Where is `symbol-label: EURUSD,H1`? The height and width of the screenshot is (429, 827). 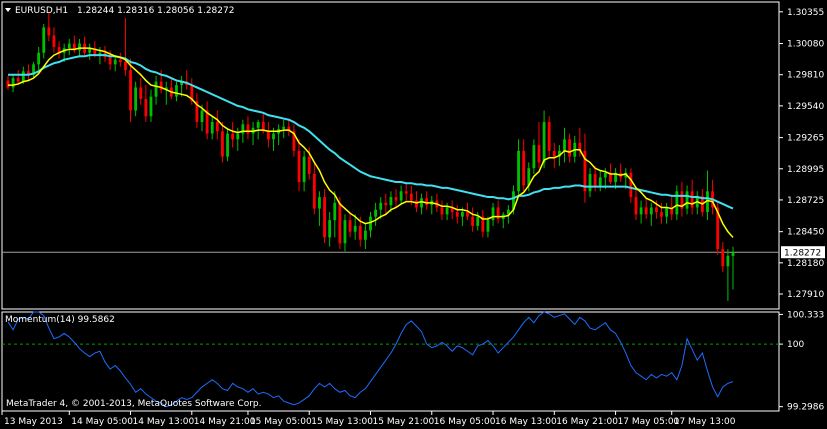 symbol-label: EURUSD,H1 is located at coordinates (41, 11).